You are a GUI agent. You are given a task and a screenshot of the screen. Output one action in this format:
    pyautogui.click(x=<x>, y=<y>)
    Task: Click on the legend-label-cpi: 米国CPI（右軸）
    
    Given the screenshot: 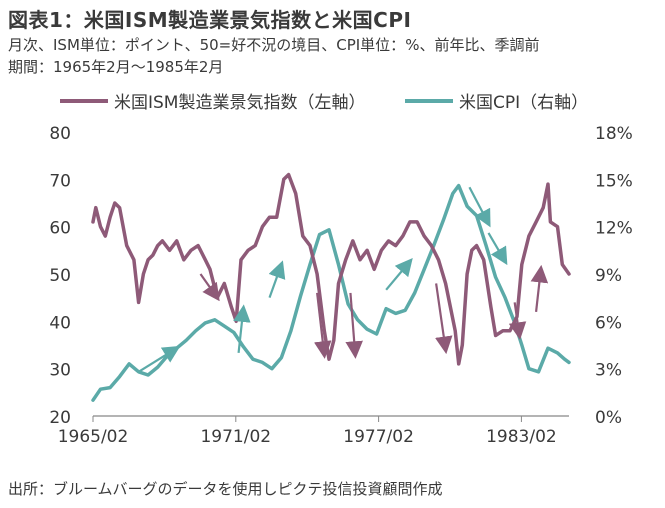 What is the action you would take?
    pyautogui.click(x=523, y=103)
    